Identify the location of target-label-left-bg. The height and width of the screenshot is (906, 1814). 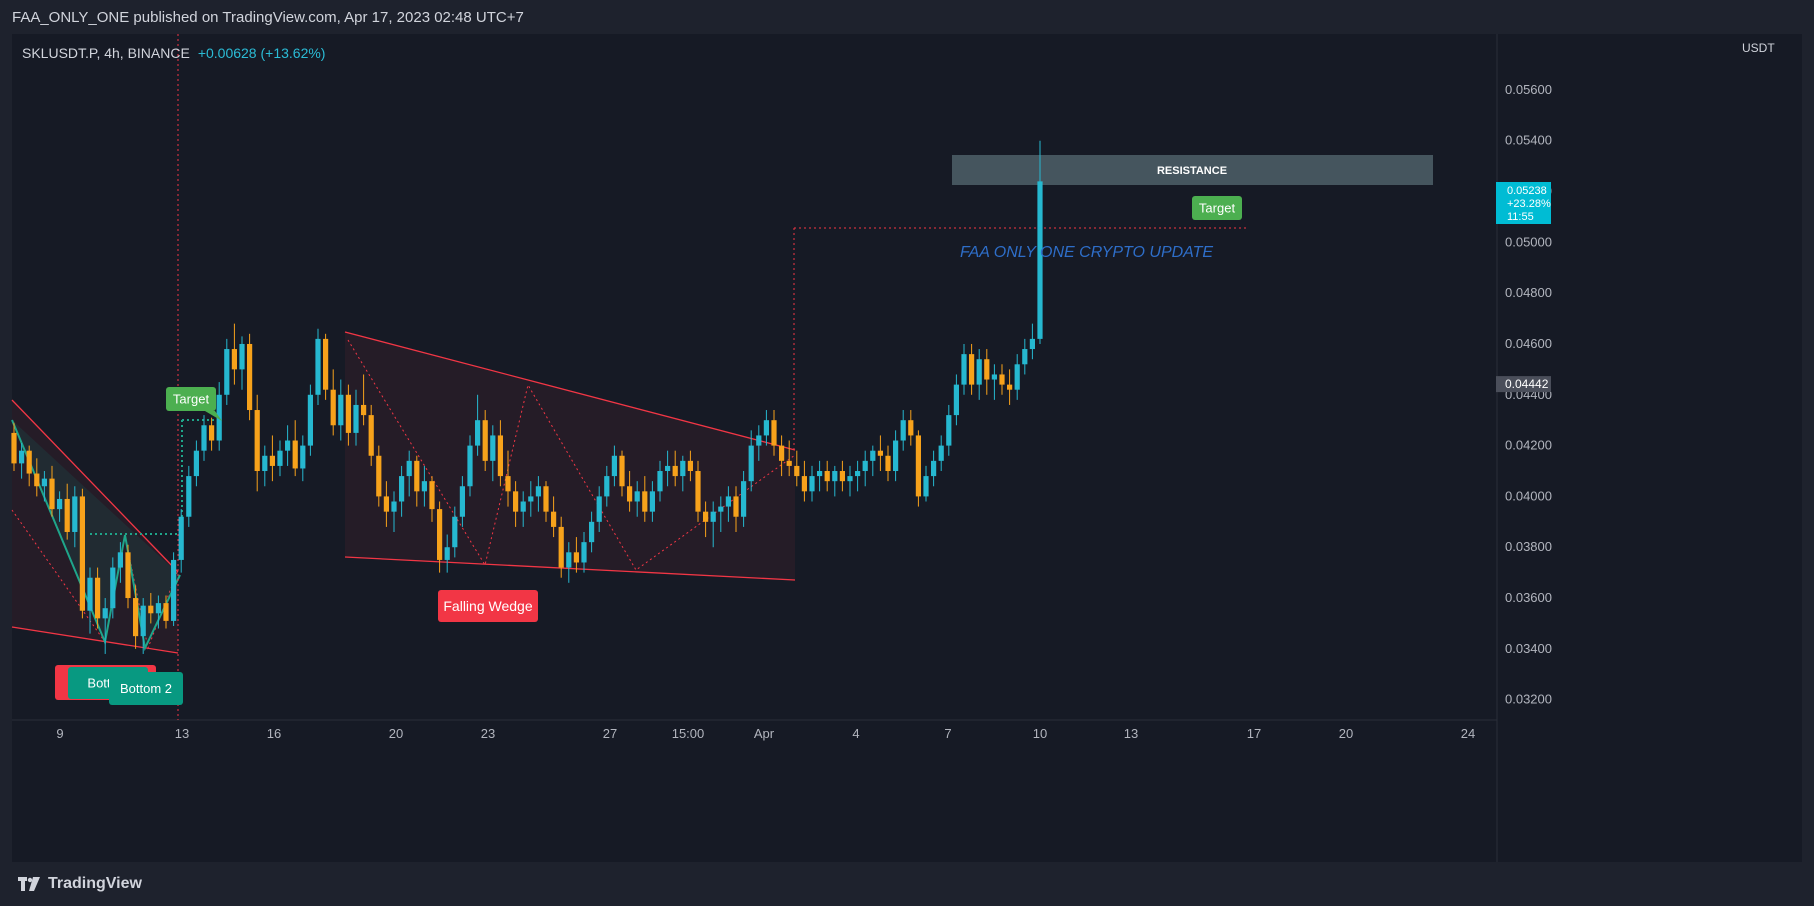
(191, 399).